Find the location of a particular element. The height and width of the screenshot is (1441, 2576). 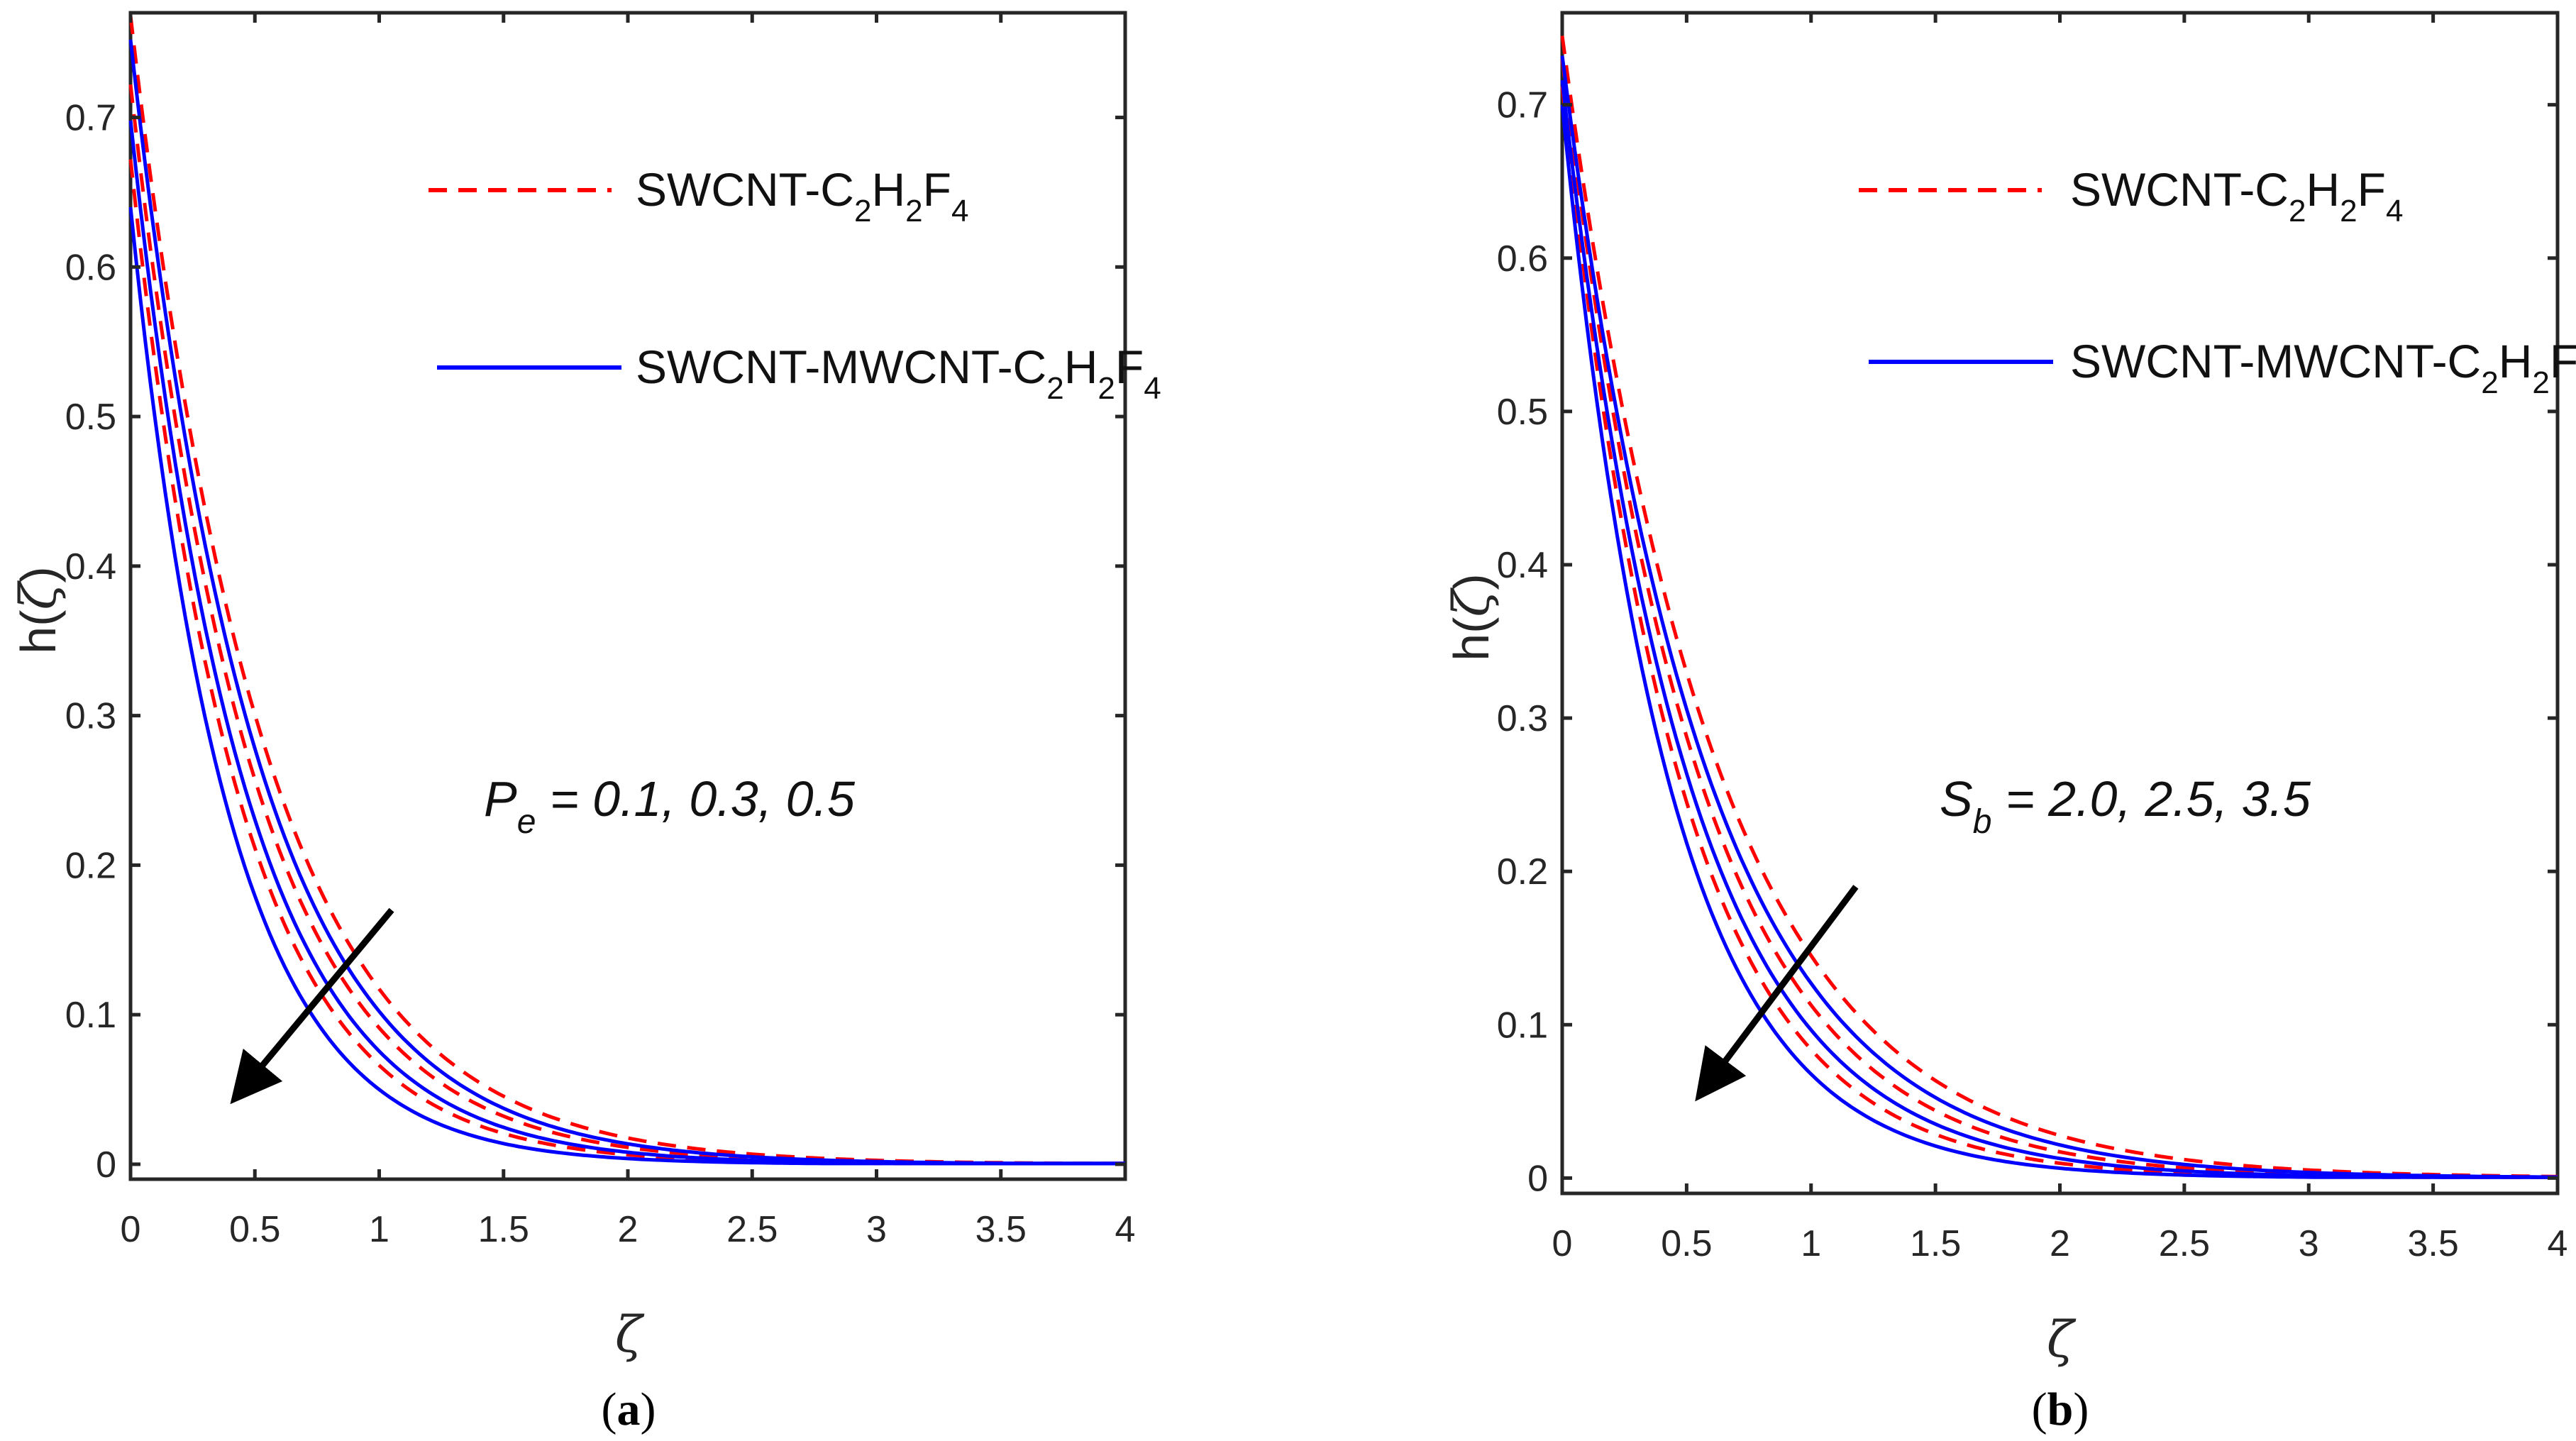

xtick-label-a: 0 is located at coordinates (131, 1229).